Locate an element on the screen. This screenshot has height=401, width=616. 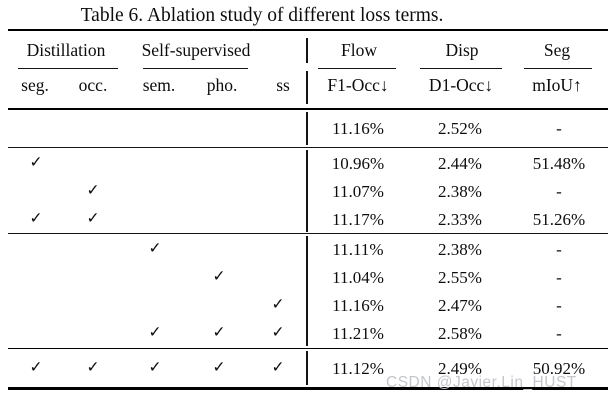
disp-value: 2.49% is located at coordinates (460, 368).